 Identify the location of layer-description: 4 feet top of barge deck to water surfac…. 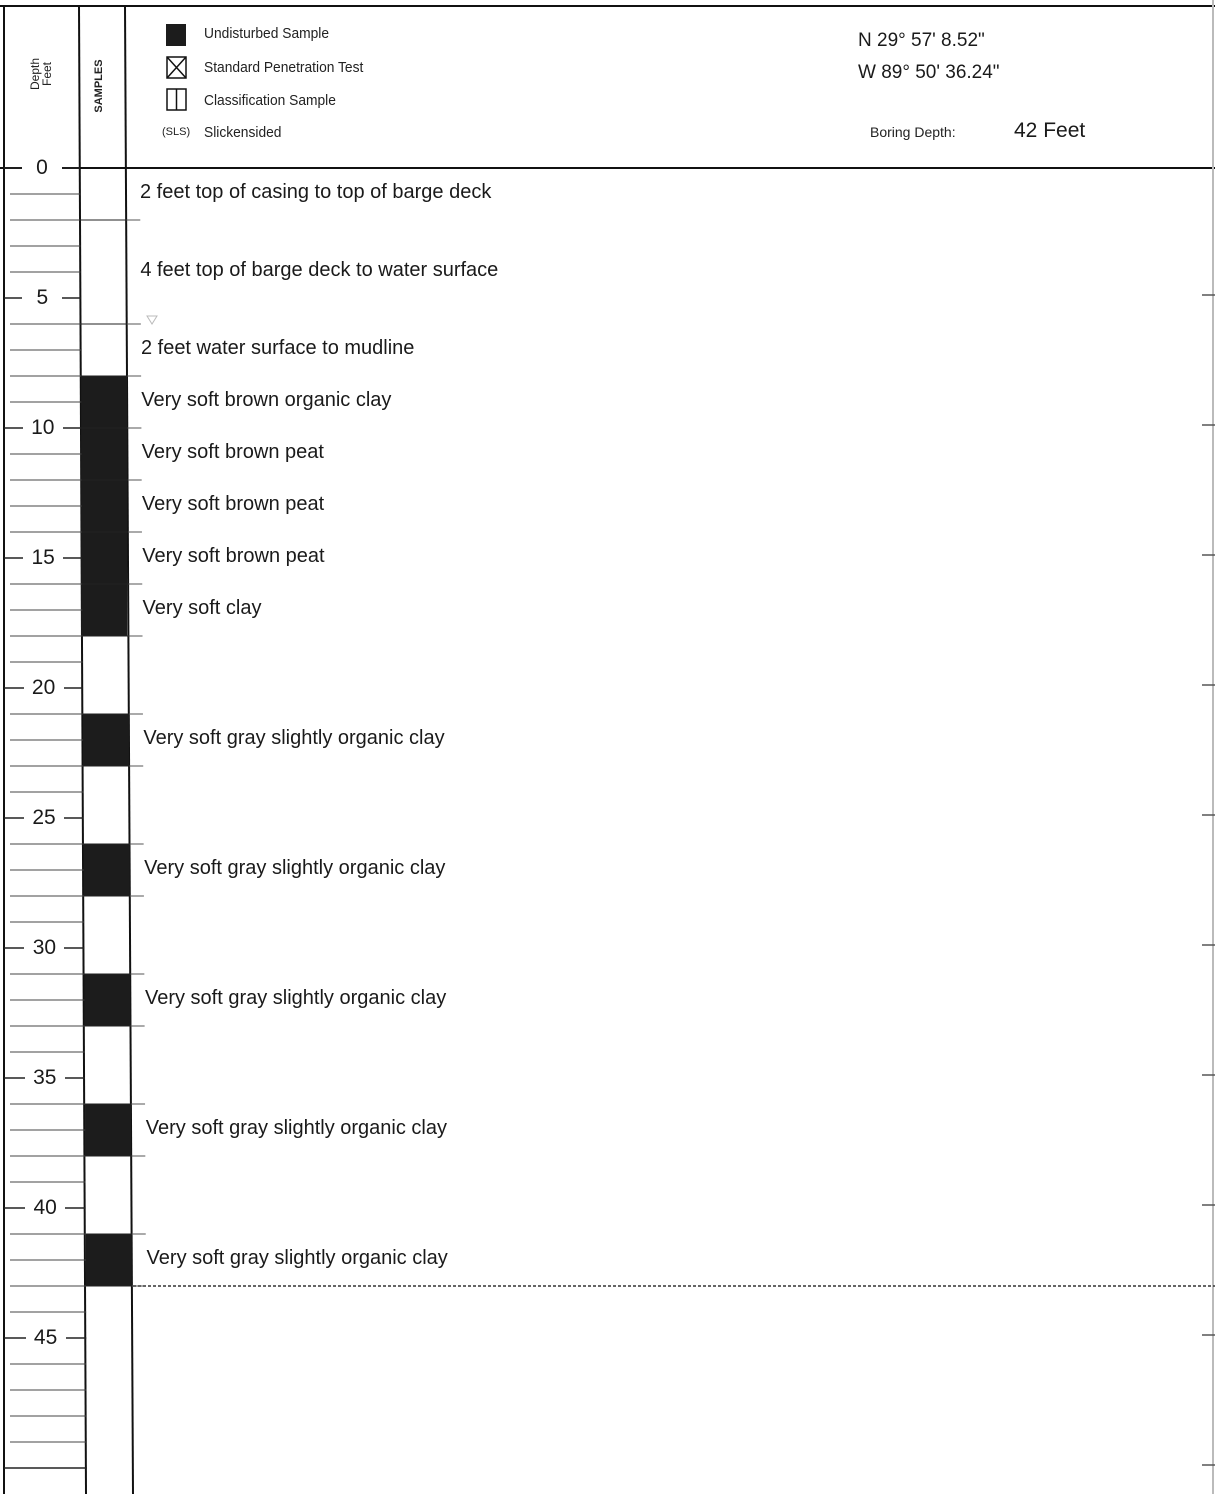
(319, 270).